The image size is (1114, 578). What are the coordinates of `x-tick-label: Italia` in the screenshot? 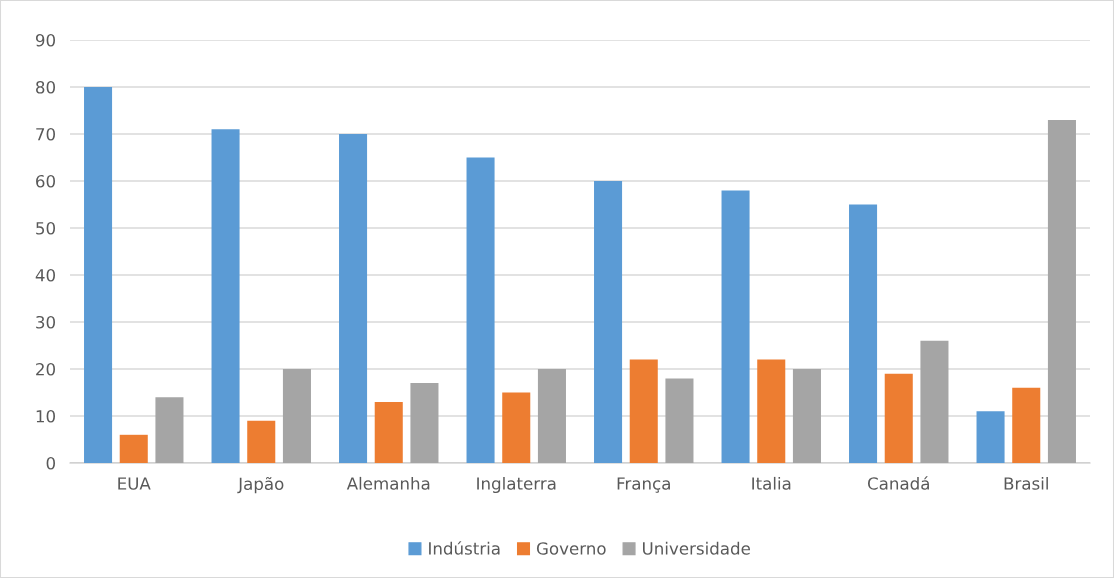 It's located at (771, 483).